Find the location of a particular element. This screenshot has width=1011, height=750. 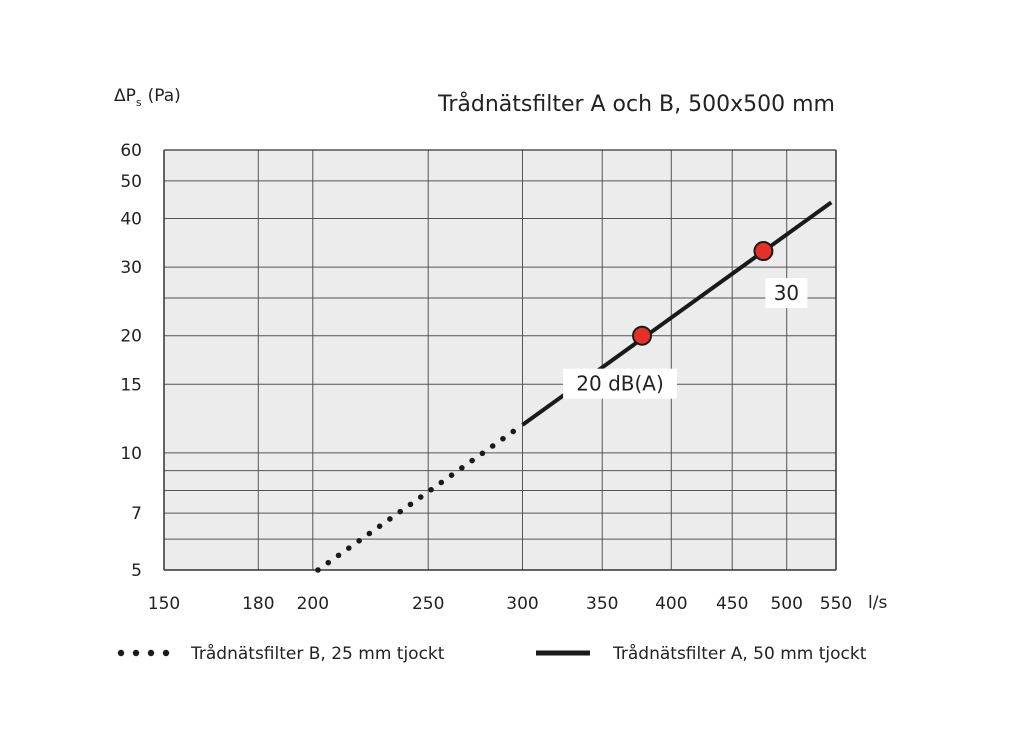

y-tick-label: 20 is located at coordinates (131, 337).